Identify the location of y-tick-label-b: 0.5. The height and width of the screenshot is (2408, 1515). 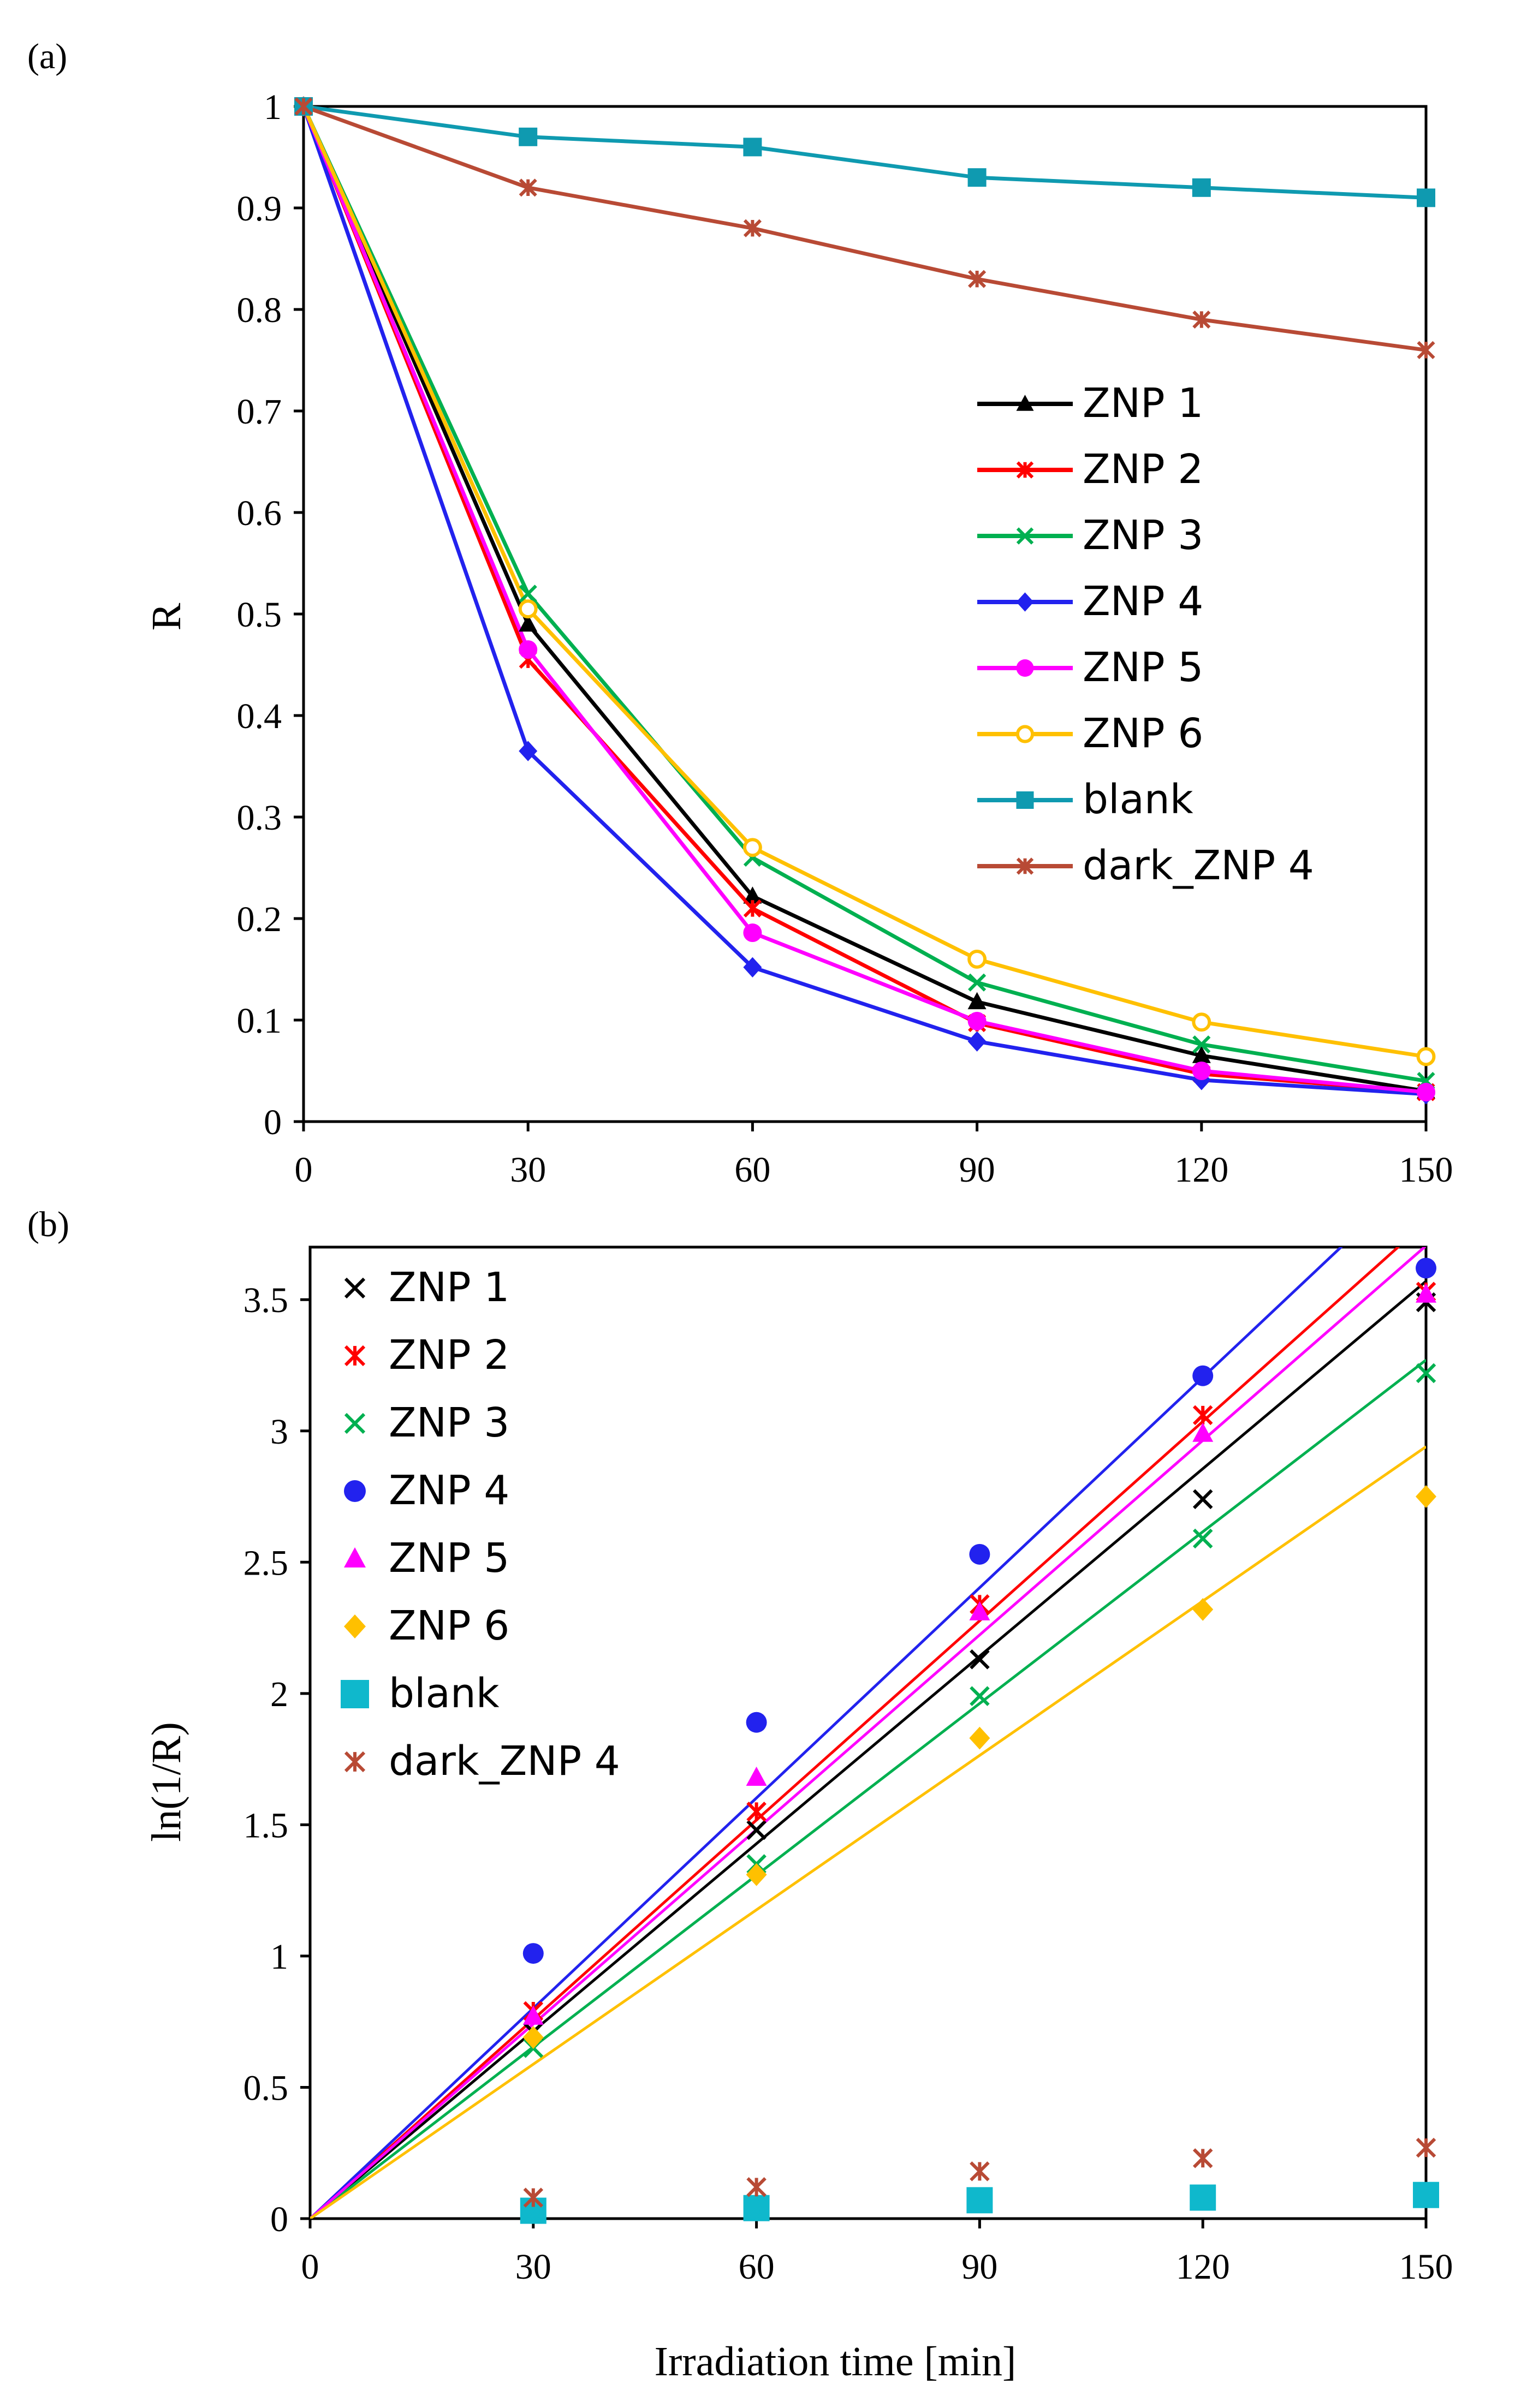
(266, 2088).